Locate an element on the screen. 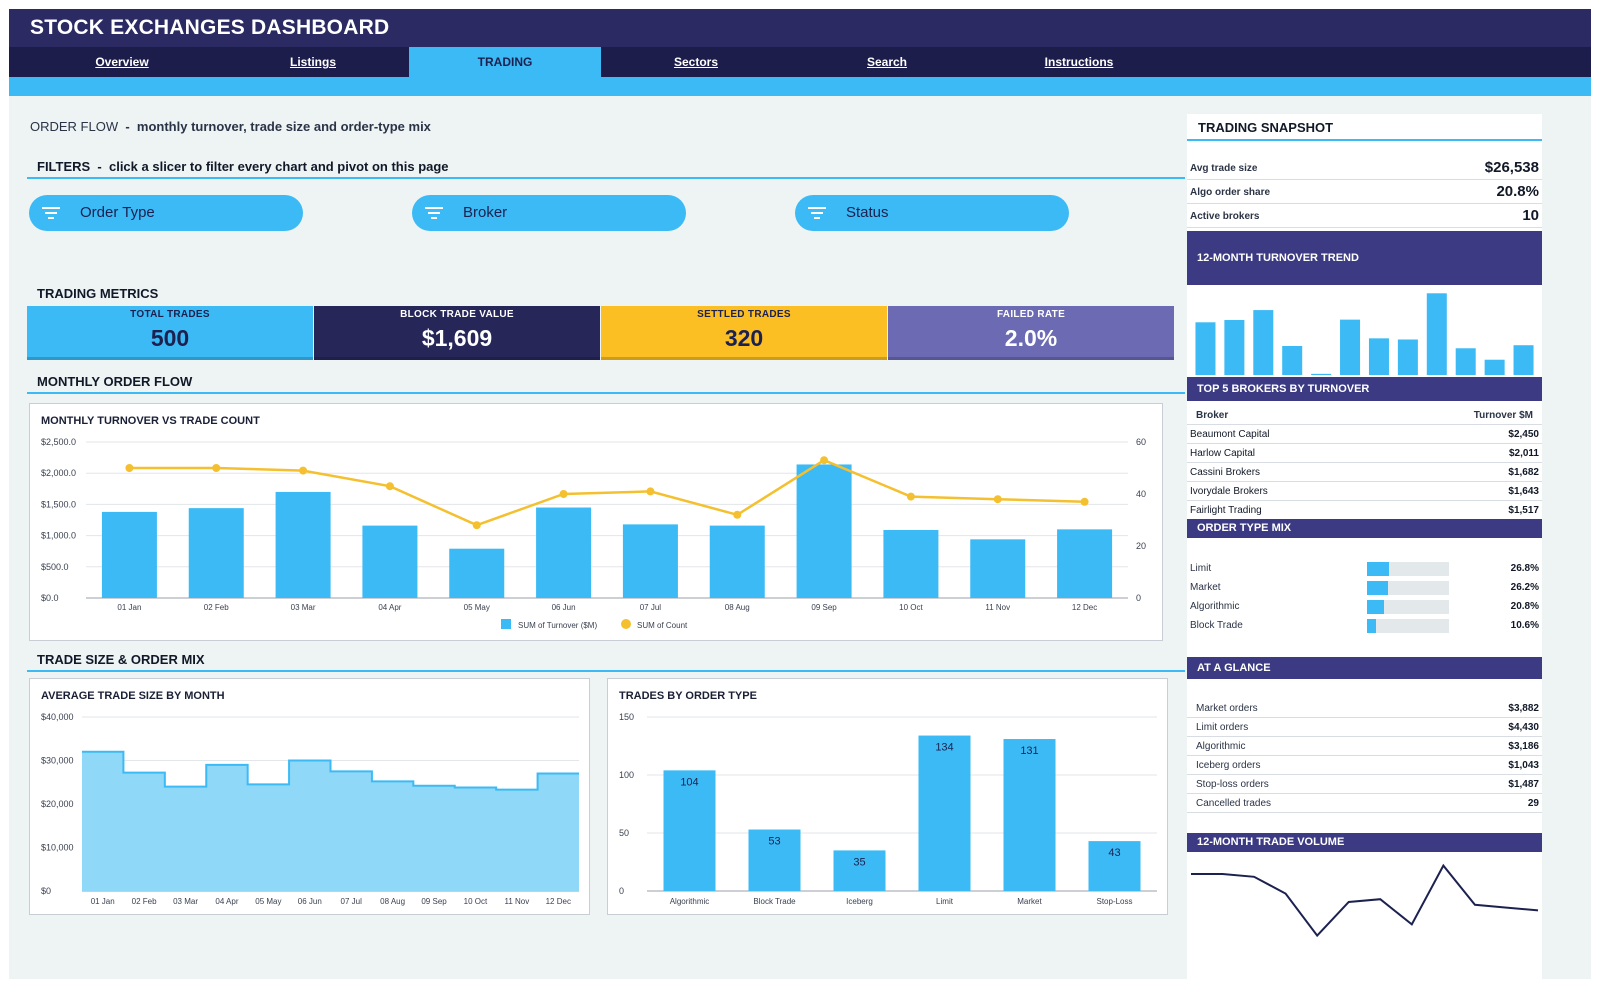 This screenshot has height=988, width=1600. kpi-block-trade-value: BLOCK TRADE VALUE $1,609 is located at coordinates (457, 333).